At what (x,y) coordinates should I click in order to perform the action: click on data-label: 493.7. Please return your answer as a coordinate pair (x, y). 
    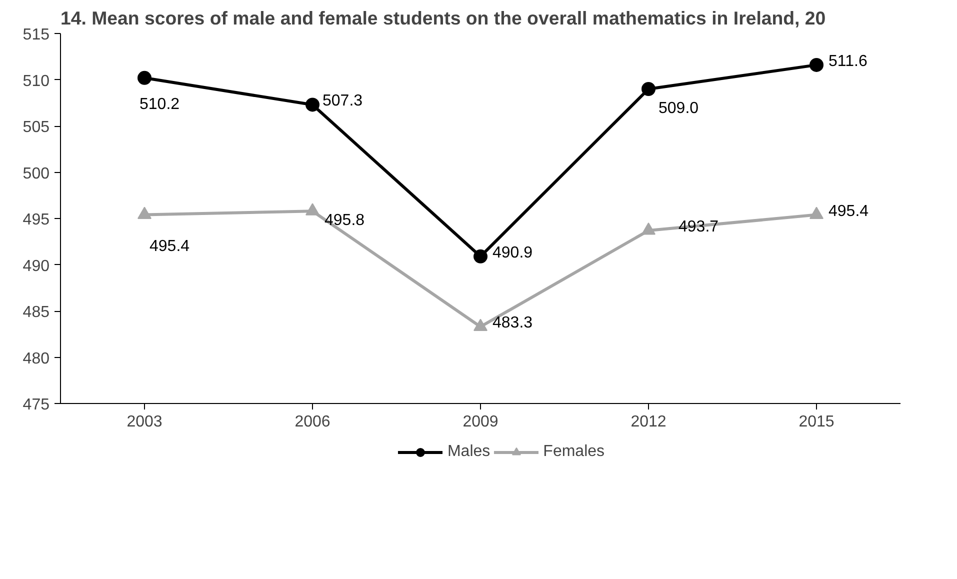
    Looking at the image, I should click on (698, 227).